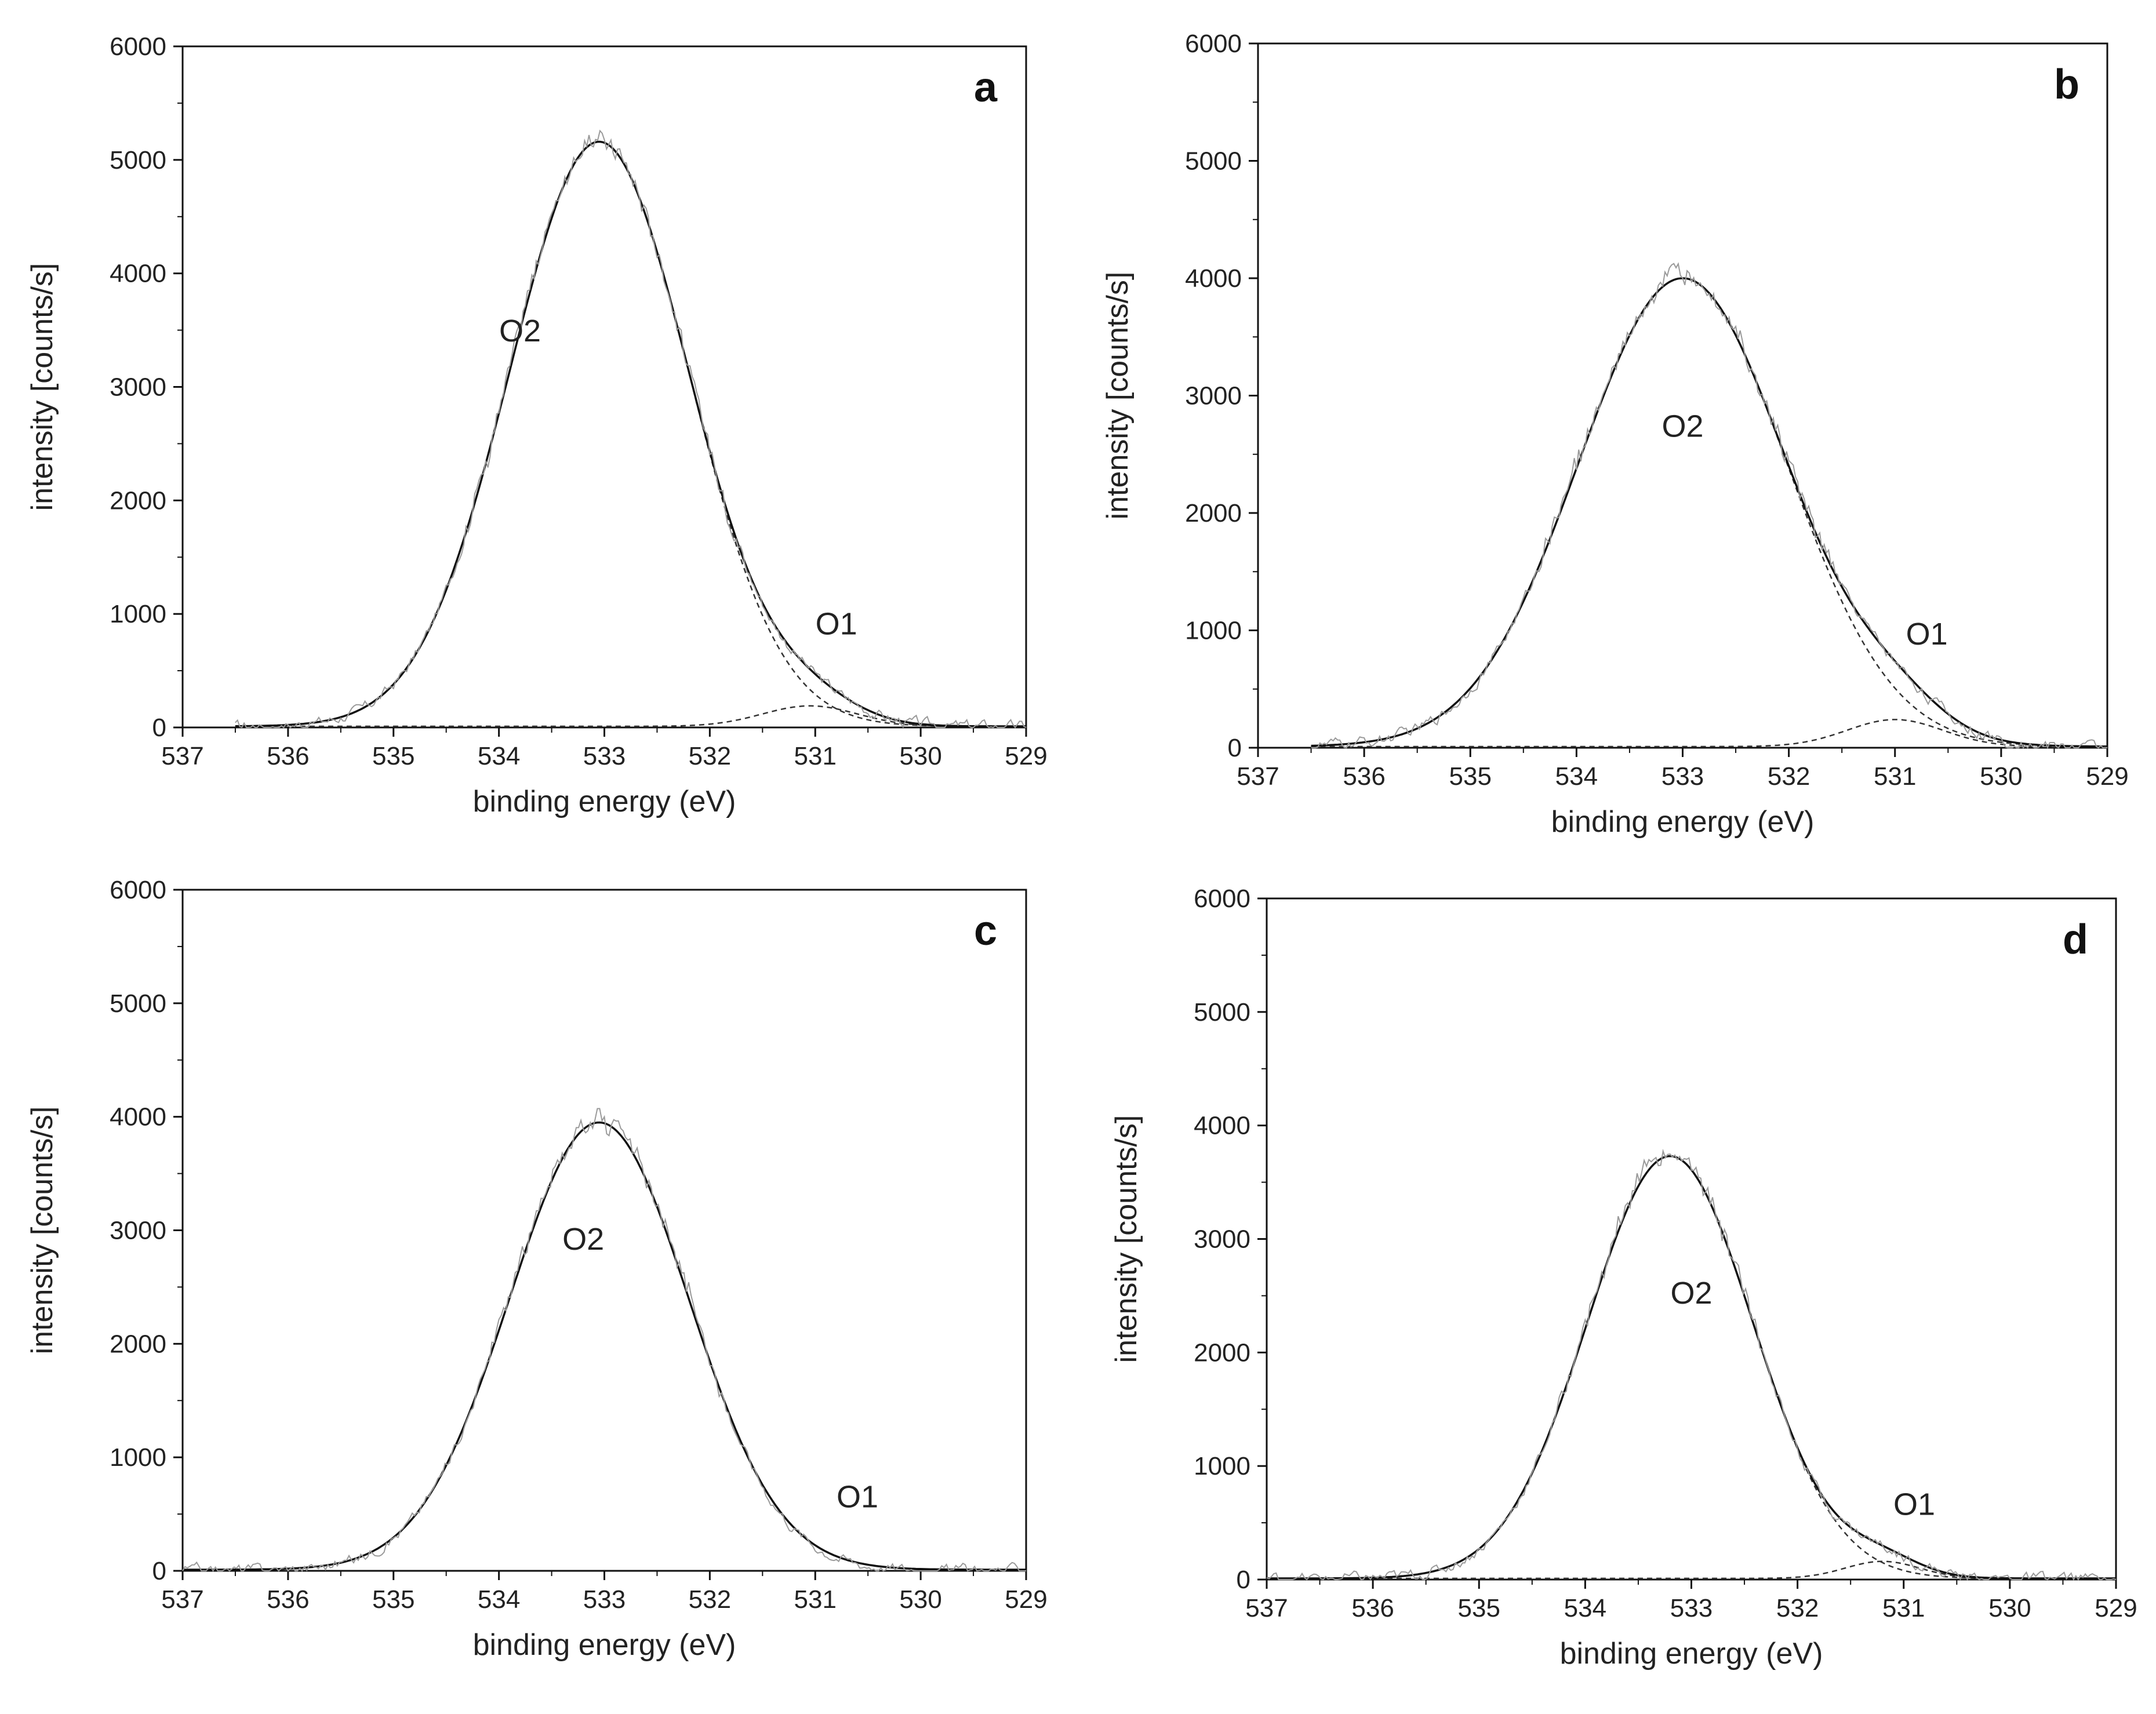  I want to click on panel-letter: a, so click(986, 87).